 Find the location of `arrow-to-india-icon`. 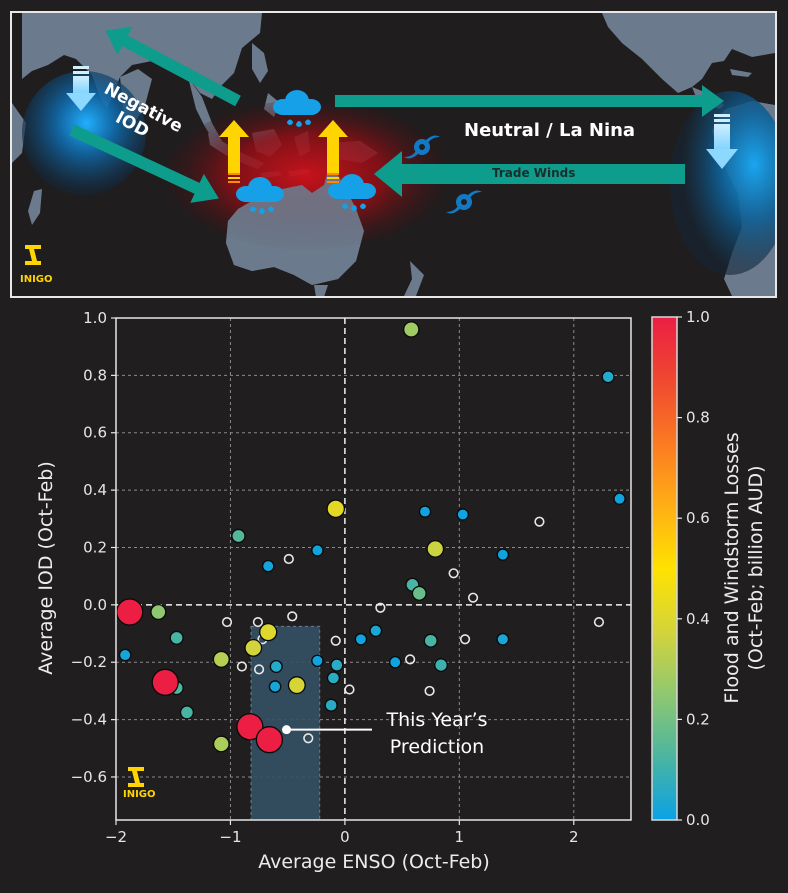

arrow-to-india-icon is located at coordinates (173, 66).